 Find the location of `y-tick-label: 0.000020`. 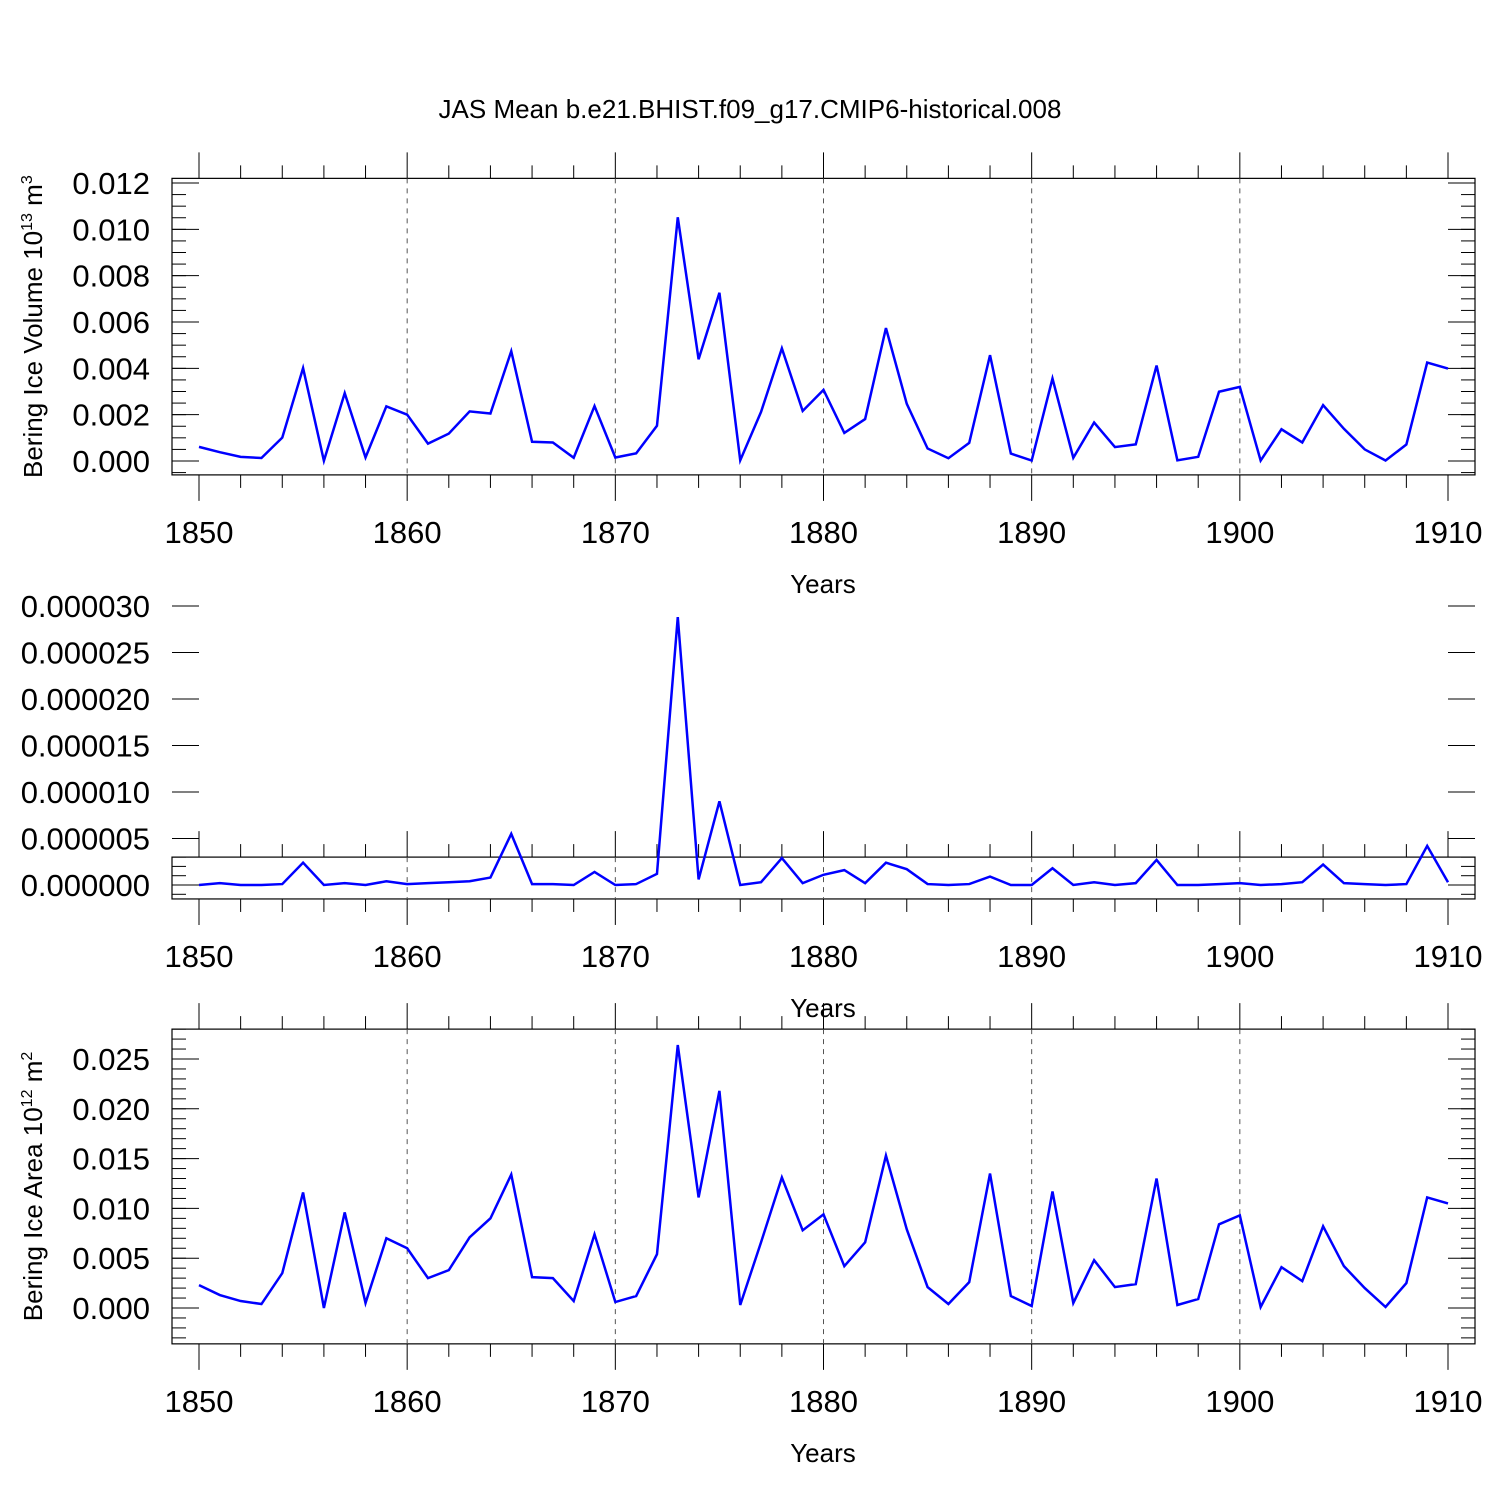

y-tick-label: 0.000020 is located at coordinates (85, 699).